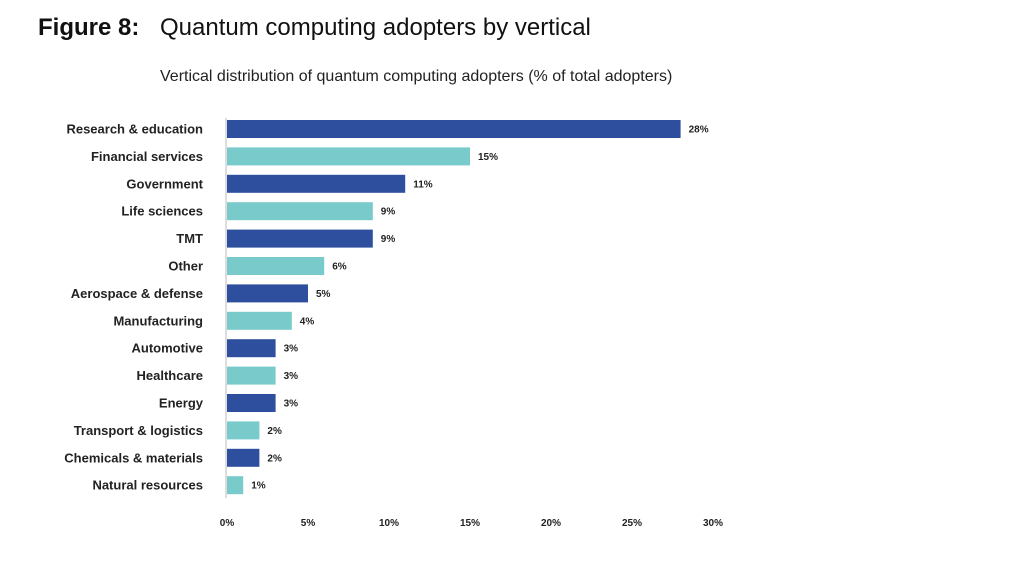 The height and width of the screenshot is (576, 1024). I want to click on category-label-financial-services: Financial services, so click(147, 156).